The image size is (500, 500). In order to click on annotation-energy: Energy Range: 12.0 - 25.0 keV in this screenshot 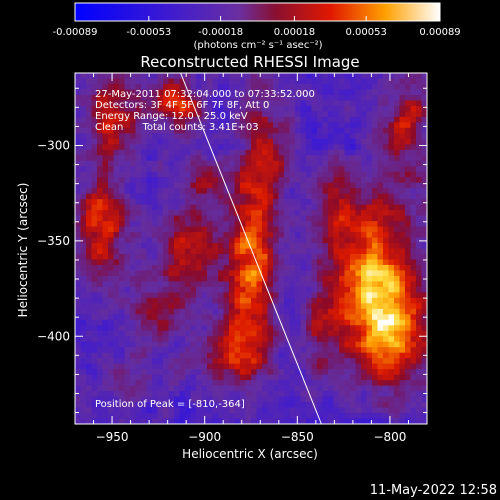, I will do `click(171, 116)`.